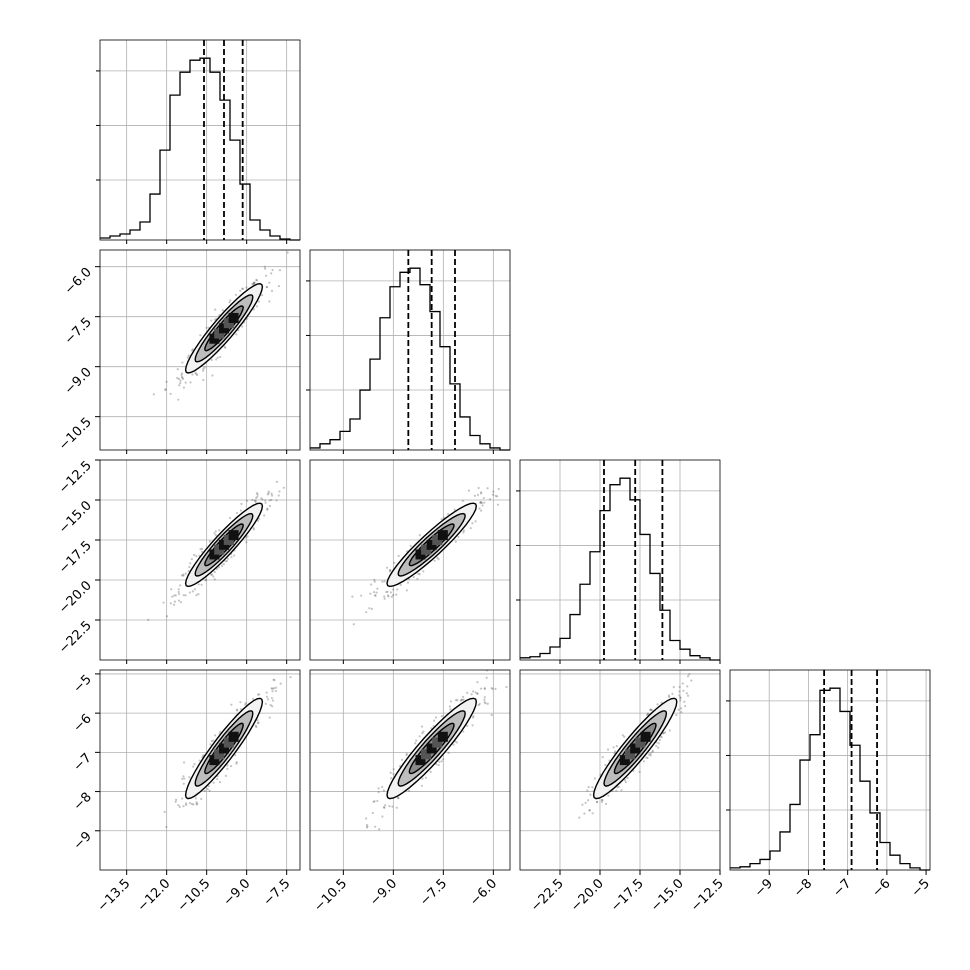 This screenshot has width=970, height=970. I want to click on y-tick-label: −20.0, so click(75, 597).